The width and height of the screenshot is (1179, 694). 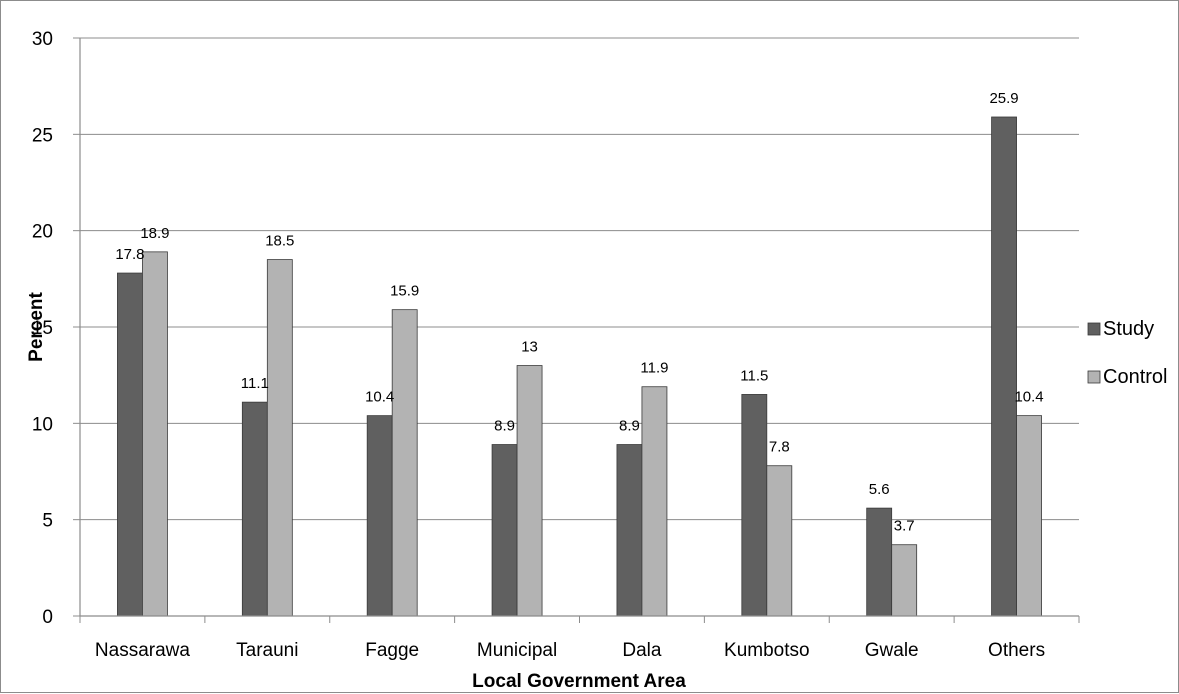 I want to click on y-axis-ticks: 0 5 10 15 20 25 30, so click(x=56, y=328).